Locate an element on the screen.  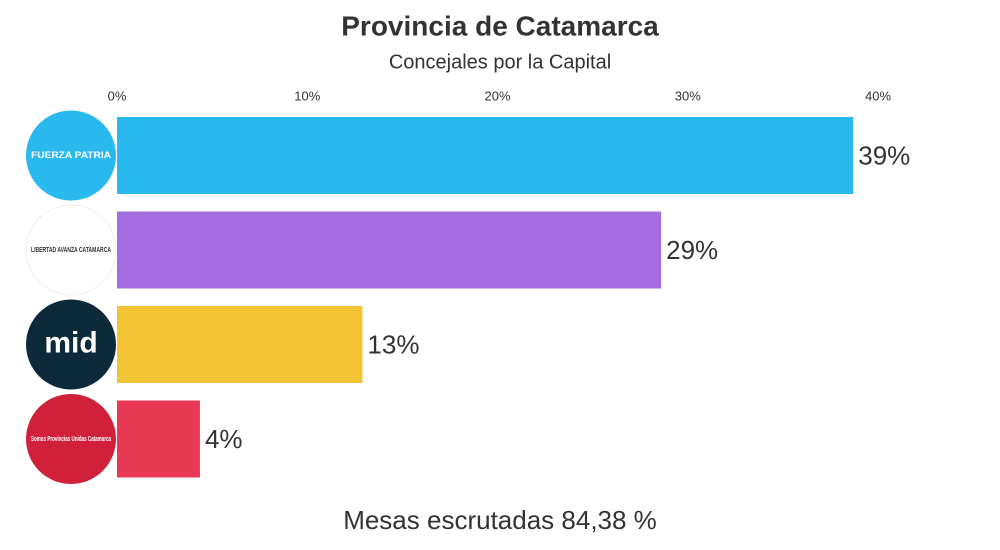
value-label: 39% is located at coordinates (884, 155).